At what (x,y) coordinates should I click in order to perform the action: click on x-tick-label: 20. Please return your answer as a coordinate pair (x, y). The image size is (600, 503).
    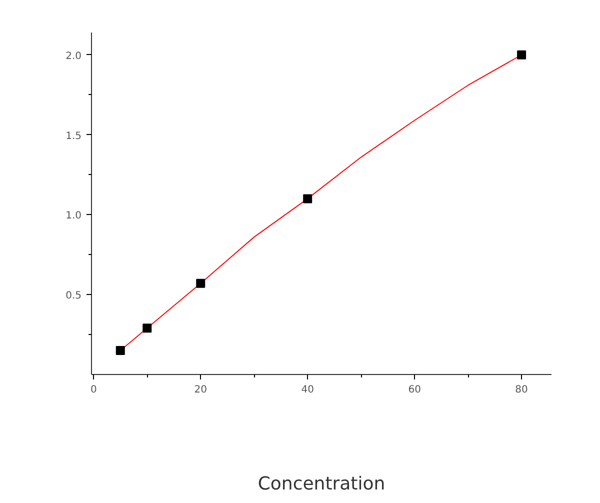
    Looking at the image, I should click on (200, 390).